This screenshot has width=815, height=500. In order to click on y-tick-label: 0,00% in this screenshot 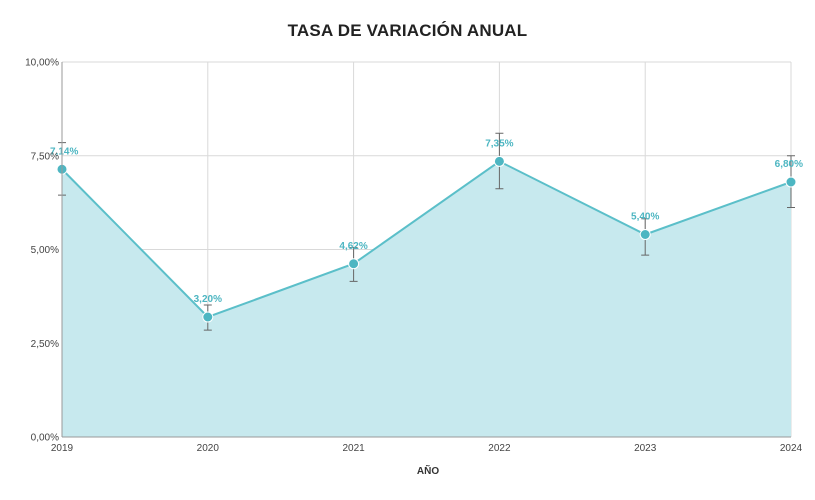, I will do `click(45, 438)`.